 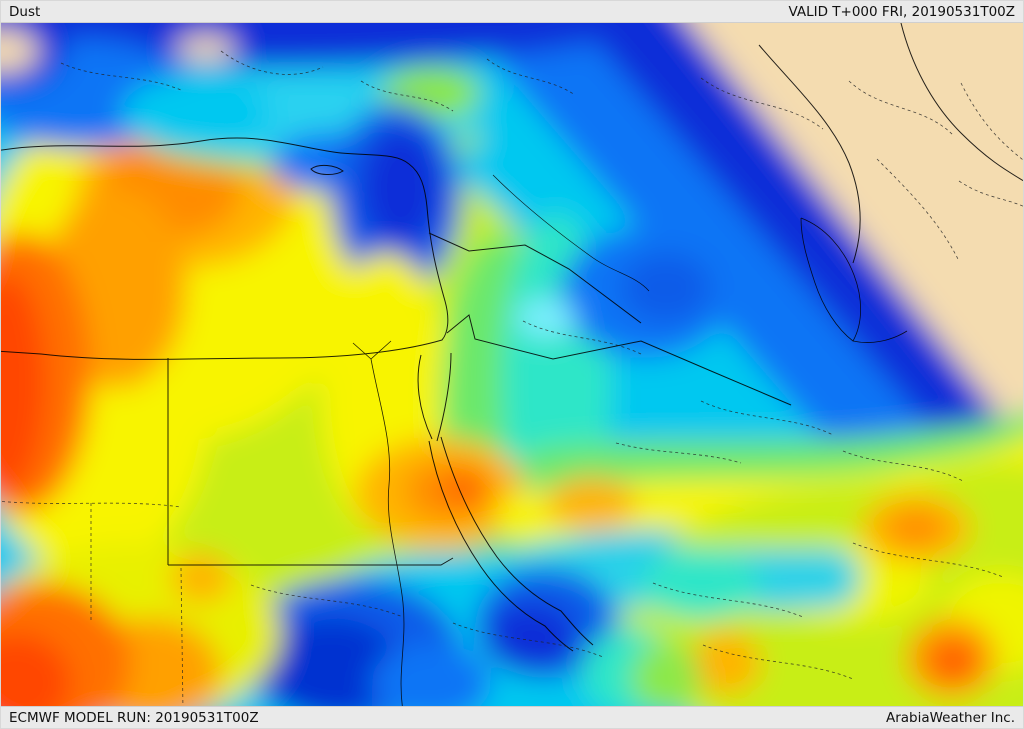 I want to click on header-bar: Dust VALID T+000 FRI, 20190531T00Z, so click(x=512, y=12).